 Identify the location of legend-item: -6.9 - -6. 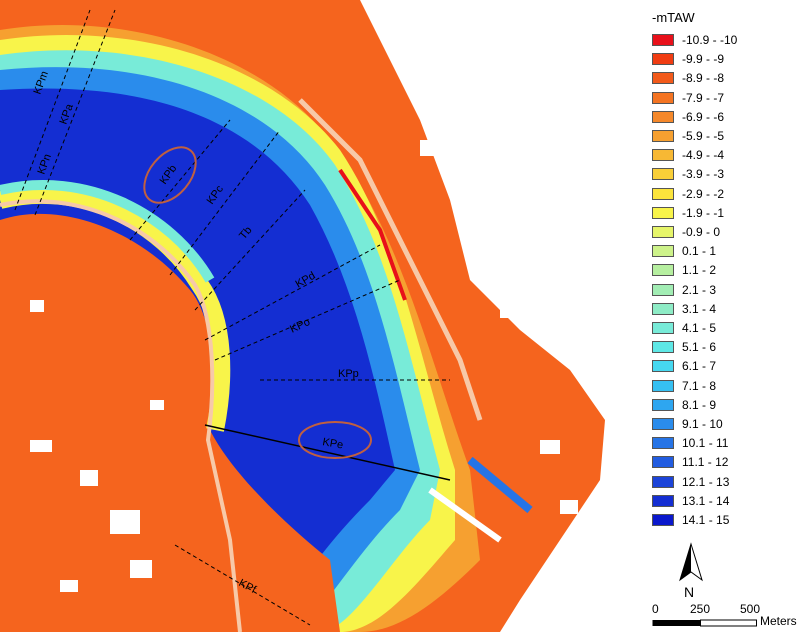
(688, 117).